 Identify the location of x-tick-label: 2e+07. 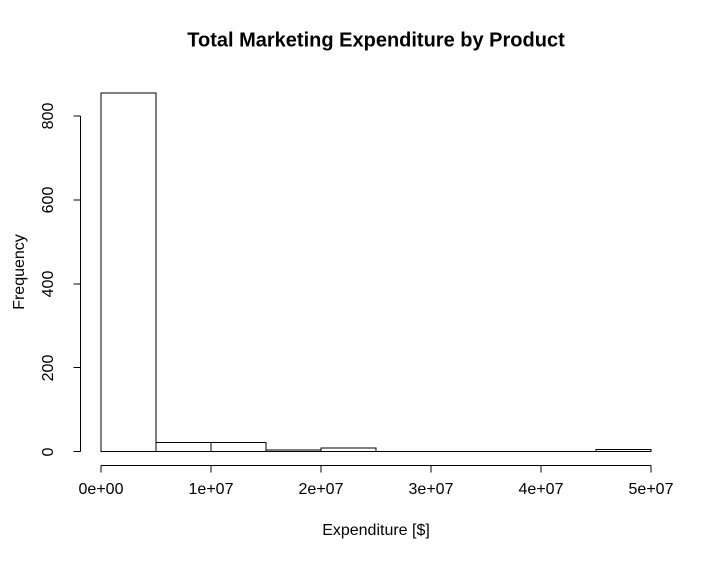
(321, 489).